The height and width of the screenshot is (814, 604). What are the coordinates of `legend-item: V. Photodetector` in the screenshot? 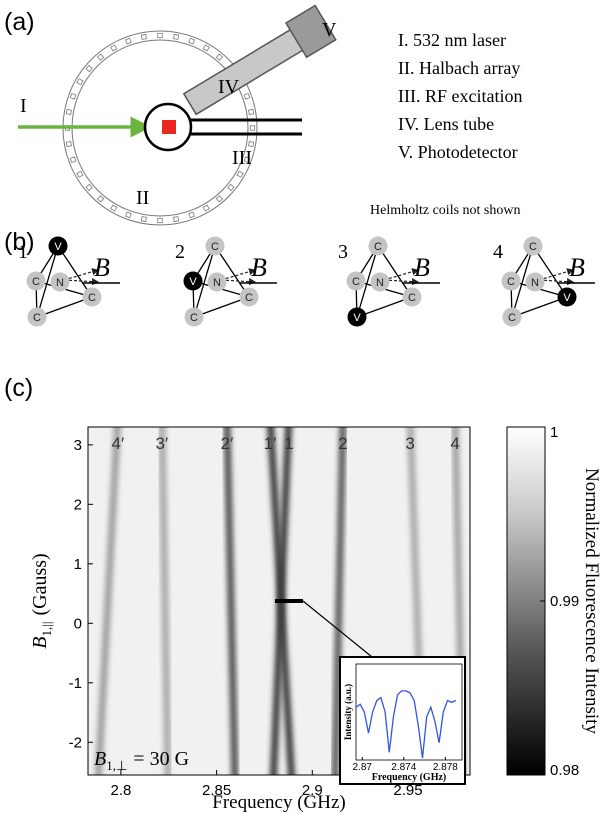 It's located at (458, 152).